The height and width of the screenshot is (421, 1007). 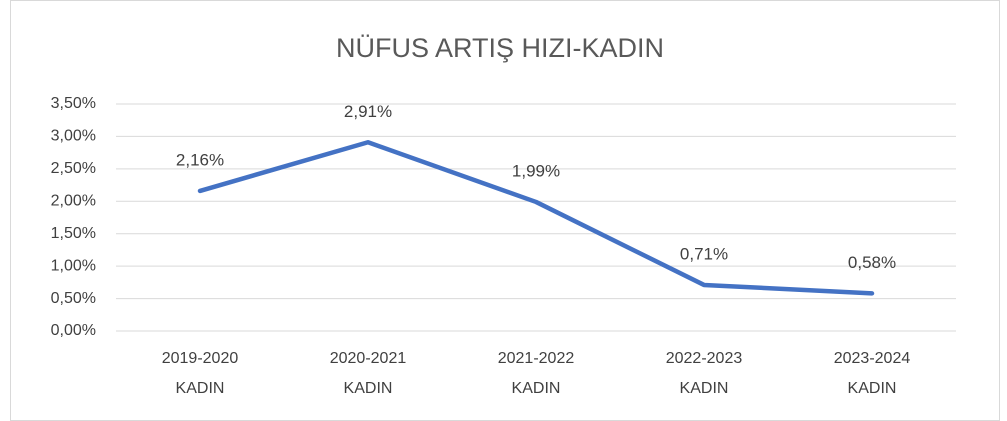 What do you see at coordinates (73, 201) in the screenshot?
I see `y-tick-label: 2,00%` at bounding box center [73, 201].